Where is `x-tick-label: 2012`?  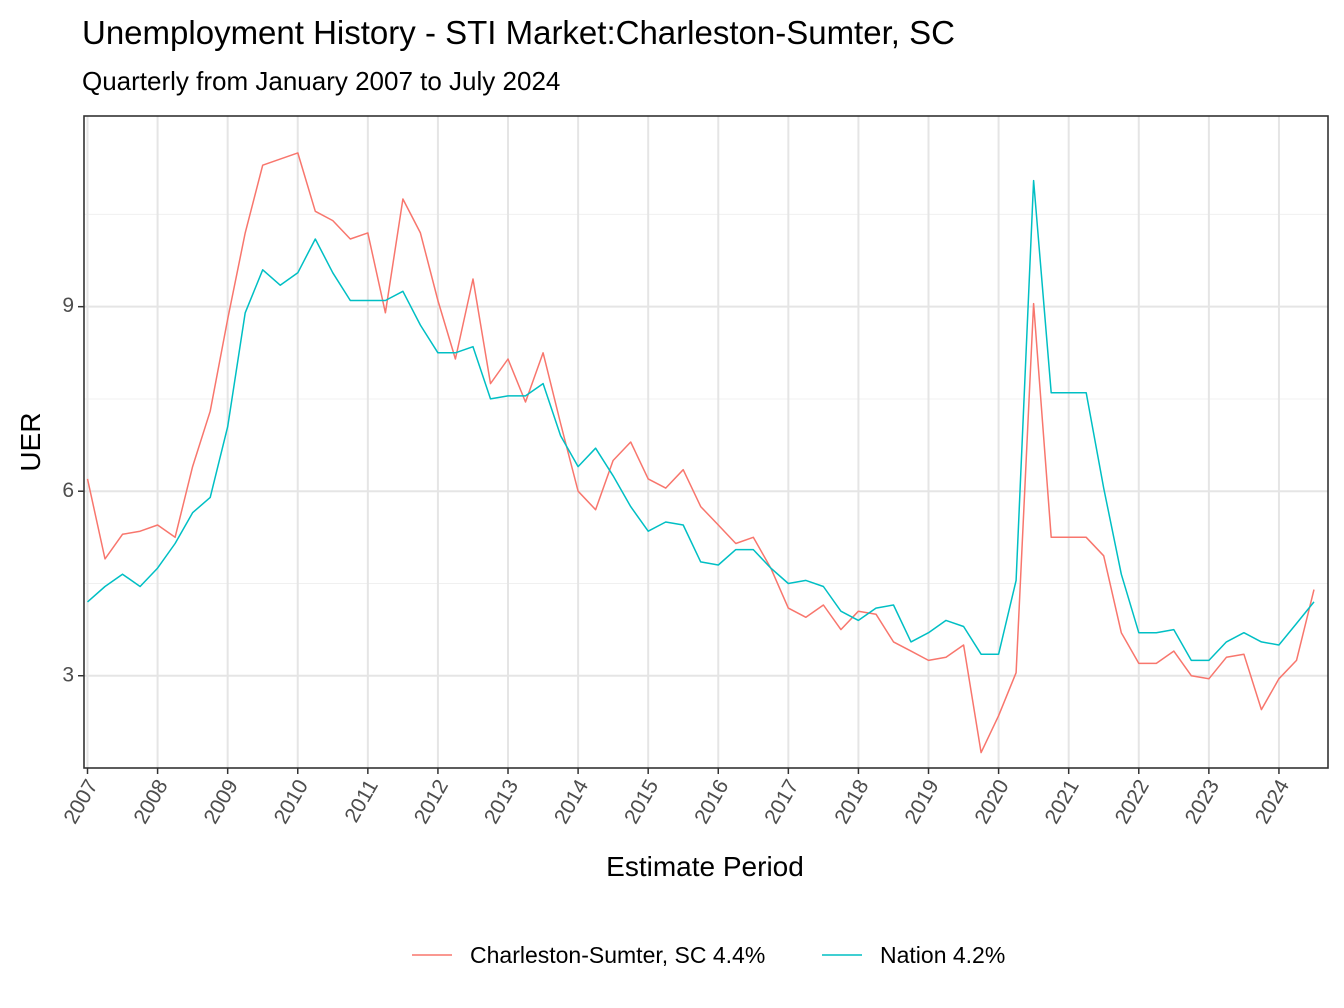 x-tick-label: 2012 is located at coordinates (431, 802).